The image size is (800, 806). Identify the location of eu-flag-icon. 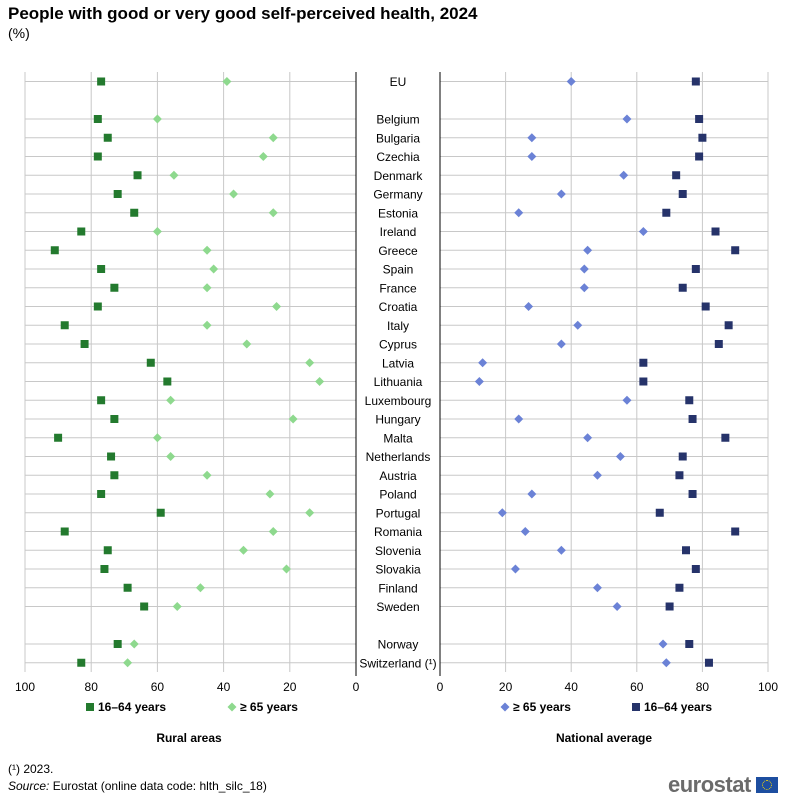
(766, 785).